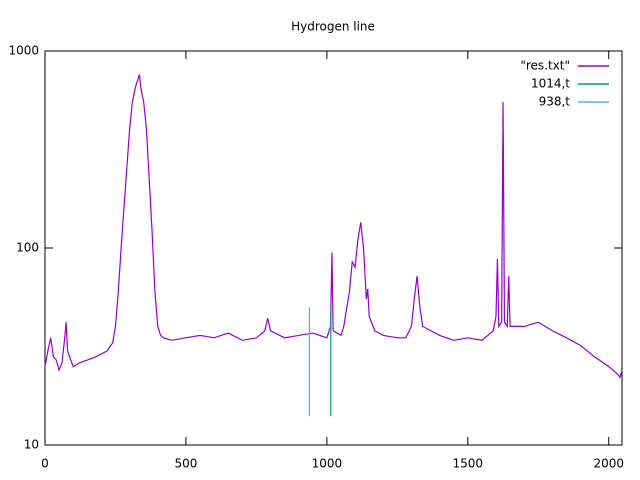 This screenshot has width=640, height=480. I want to click on x-tick-label: 2000, so click(608, 464).